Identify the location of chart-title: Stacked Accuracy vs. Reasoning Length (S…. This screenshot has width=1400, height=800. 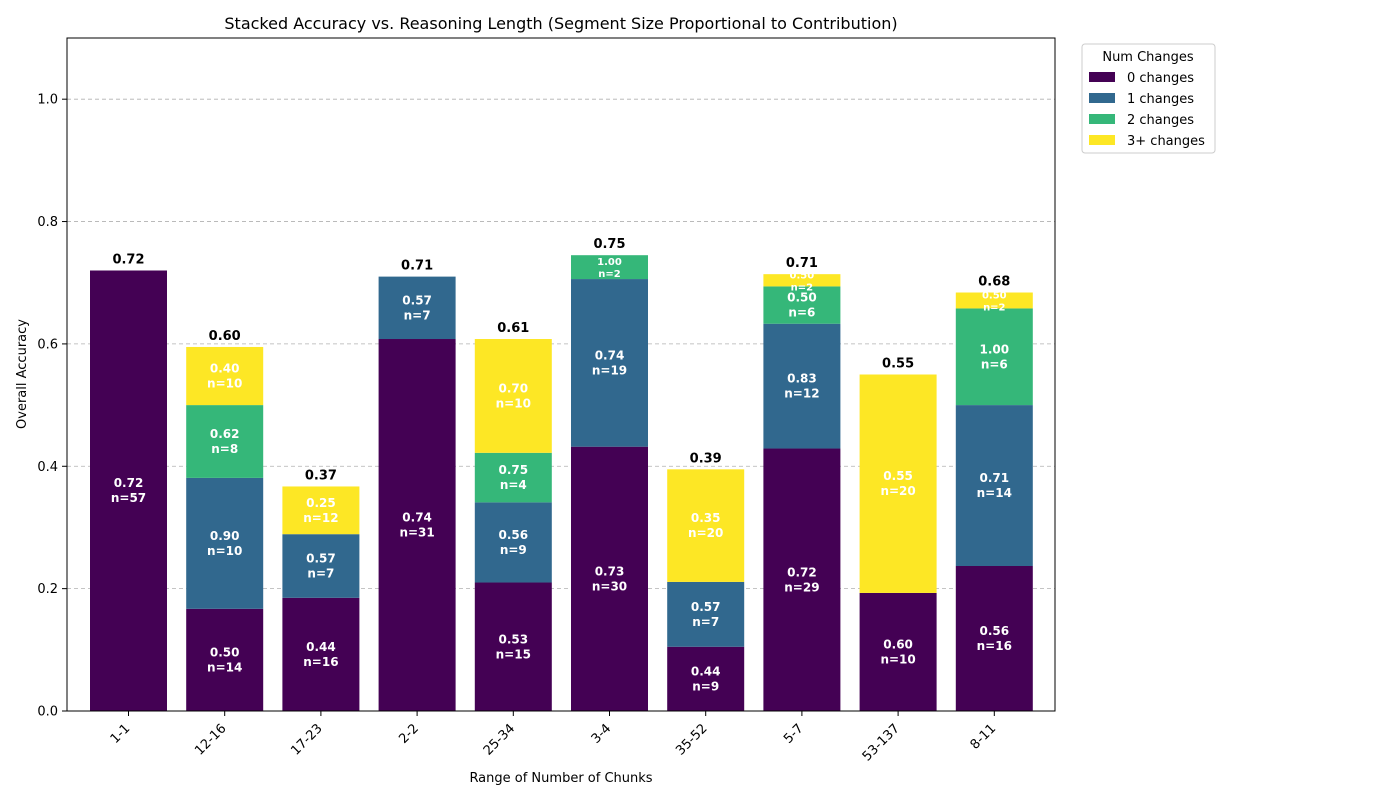
(560, 23).